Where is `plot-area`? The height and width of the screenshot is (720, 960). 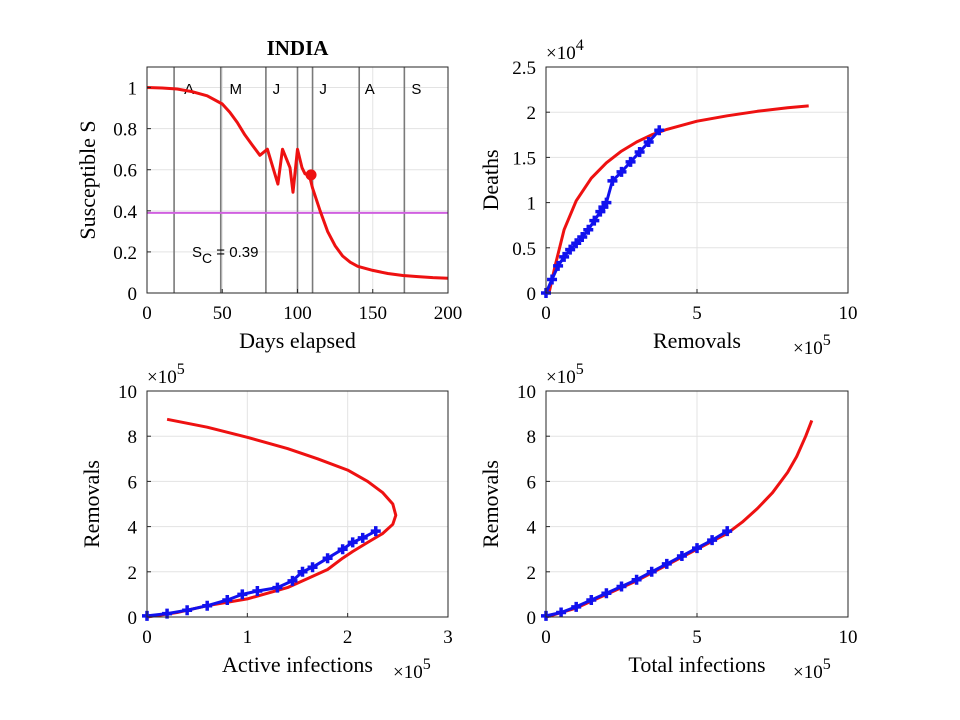 plot-area is located at coordinates (297, 504).